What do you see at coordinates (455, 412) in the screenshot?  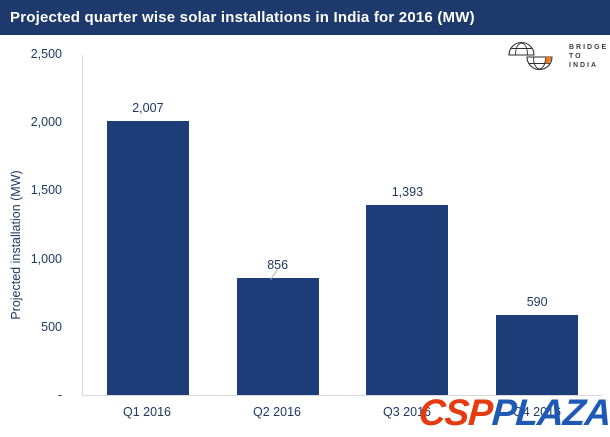 I see `watermark-csp: CSP` at bounding box center [455, 412].